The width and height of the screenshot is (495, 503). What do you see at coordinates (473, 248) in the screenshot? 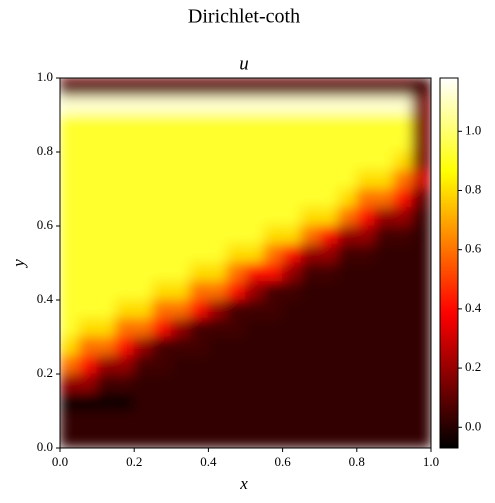
I see `colorbar-tick-label: 0.6` at bounding box center [473, 248].